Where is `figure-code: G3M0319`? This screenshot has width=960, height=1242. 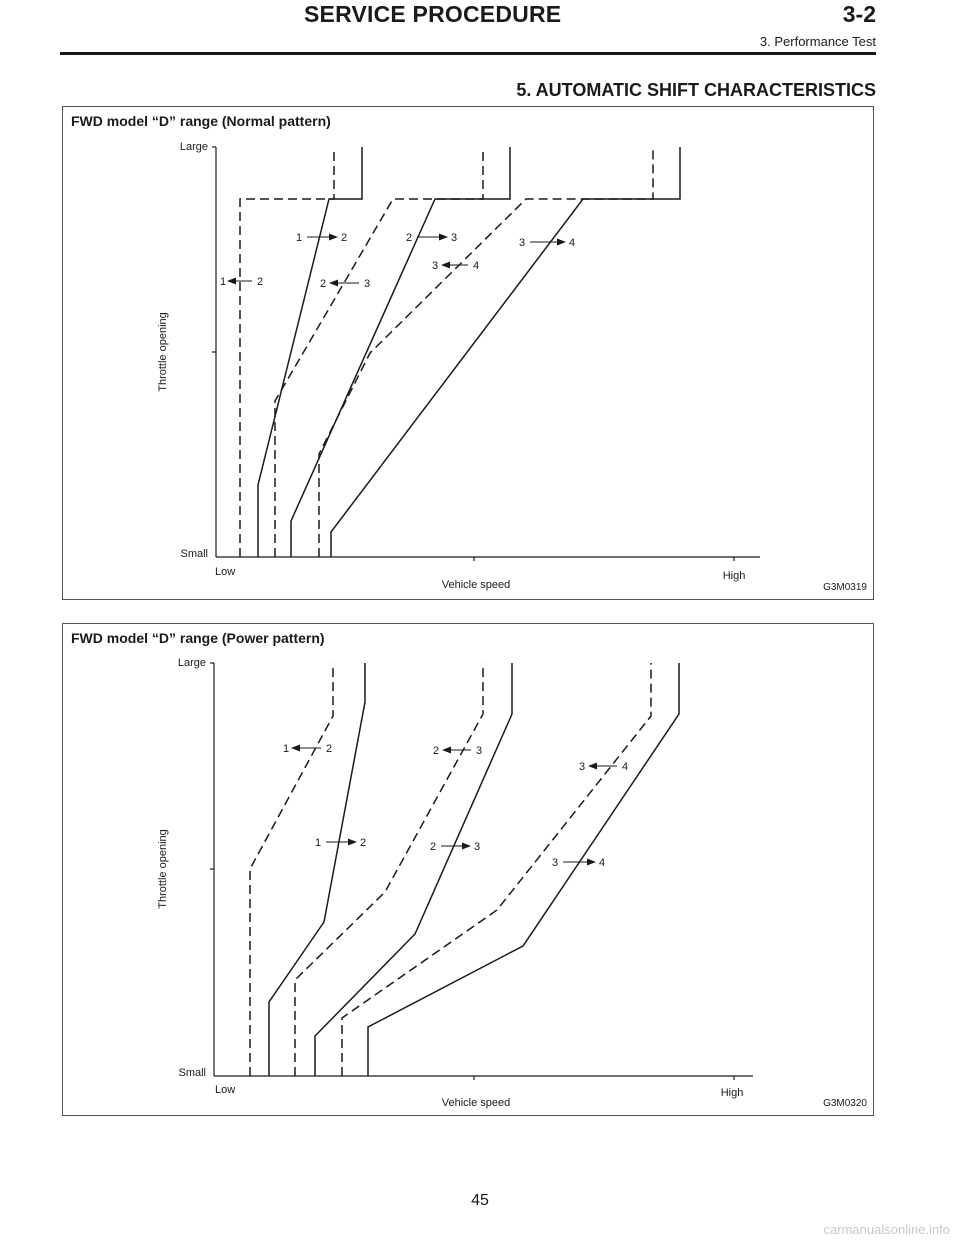
figure-code: G3M0319 is located at coordinates (845, 587).